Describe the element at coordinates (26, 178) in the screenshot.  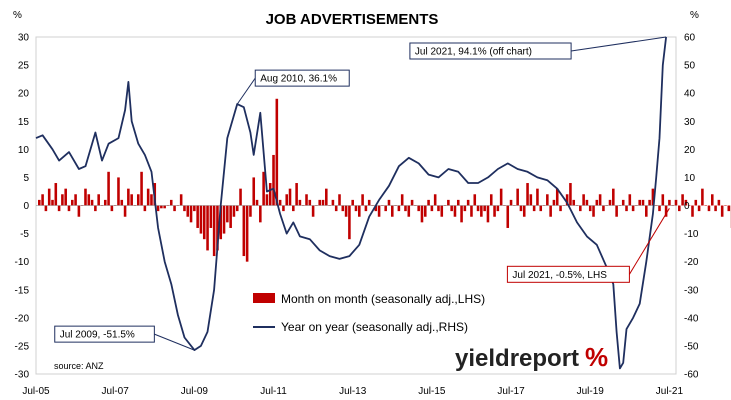
I see `left-tick-label: 5` at that location.